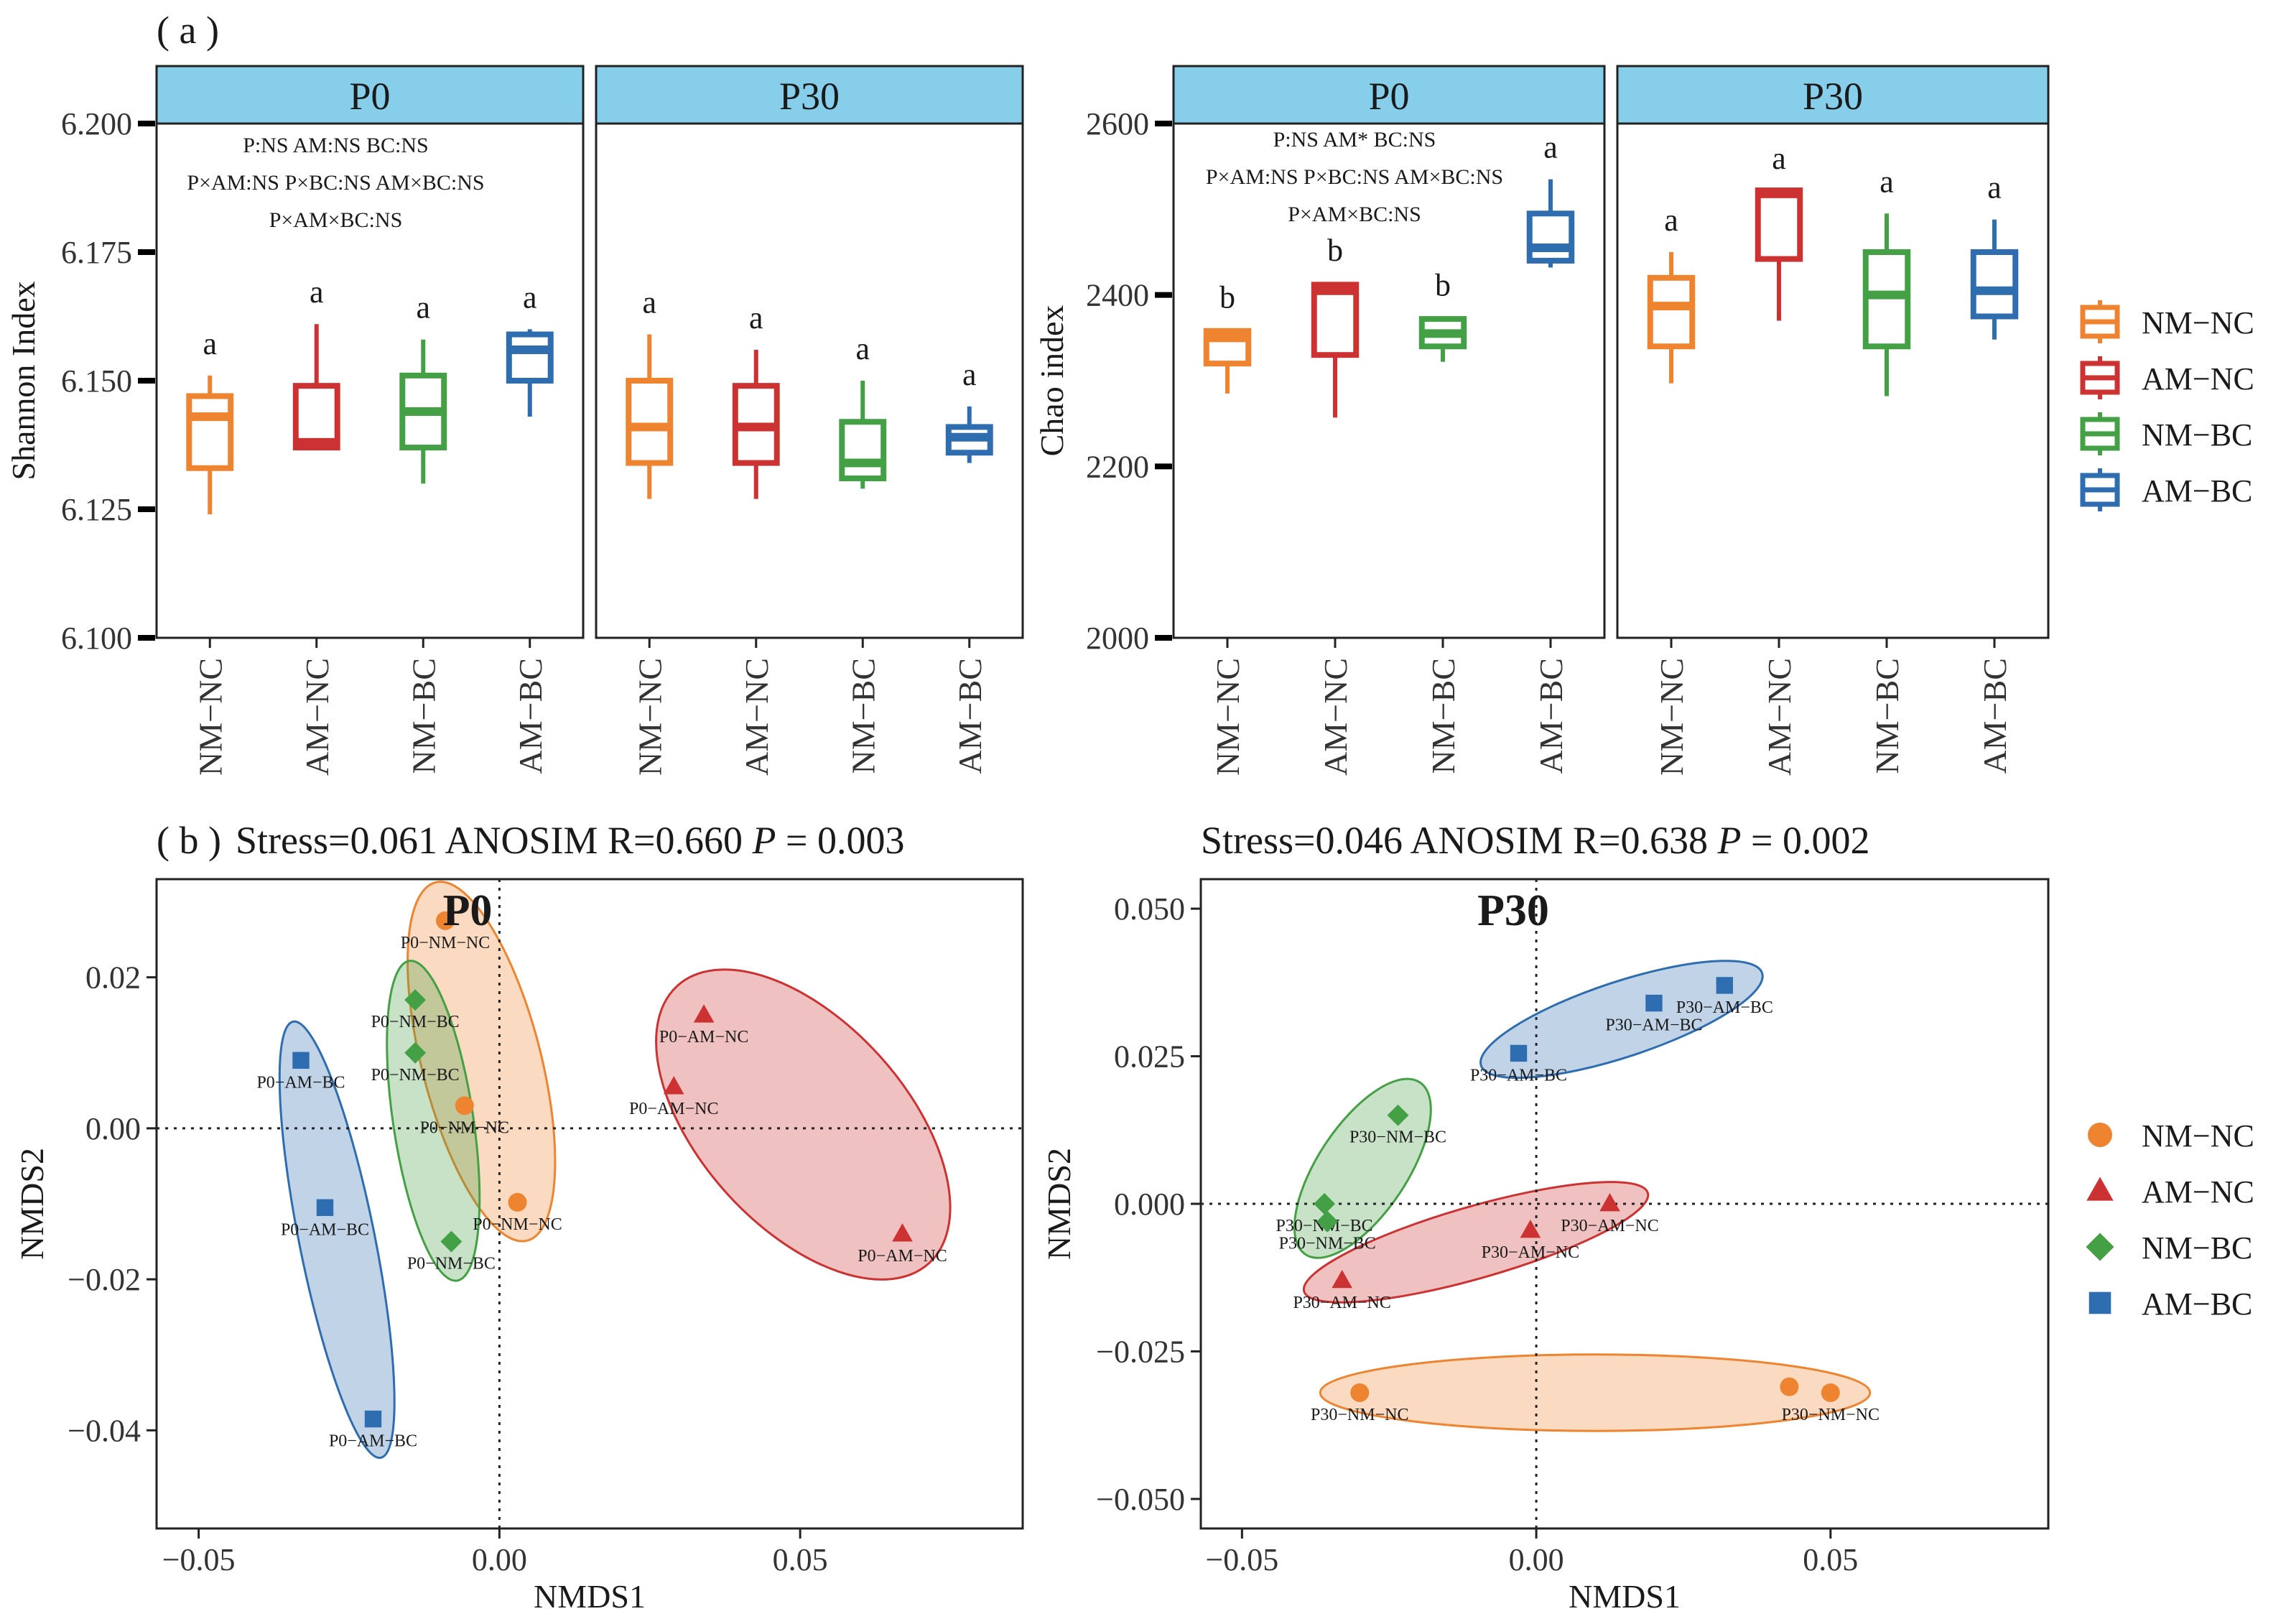  I want to click on nmds_p0-hull-nm-nc, so click(482, 1062).